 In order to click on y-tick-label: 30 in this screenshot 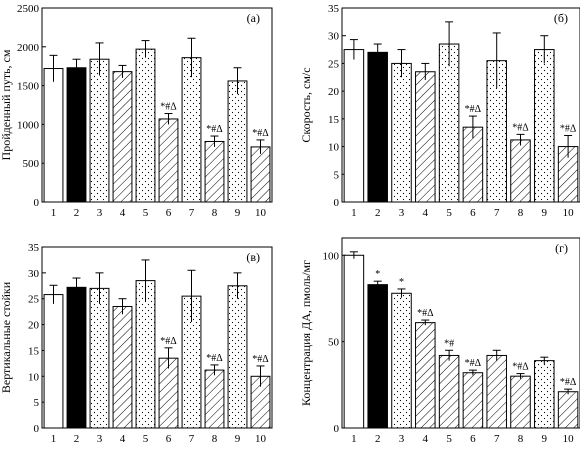, I will do `click(34, 274)`.